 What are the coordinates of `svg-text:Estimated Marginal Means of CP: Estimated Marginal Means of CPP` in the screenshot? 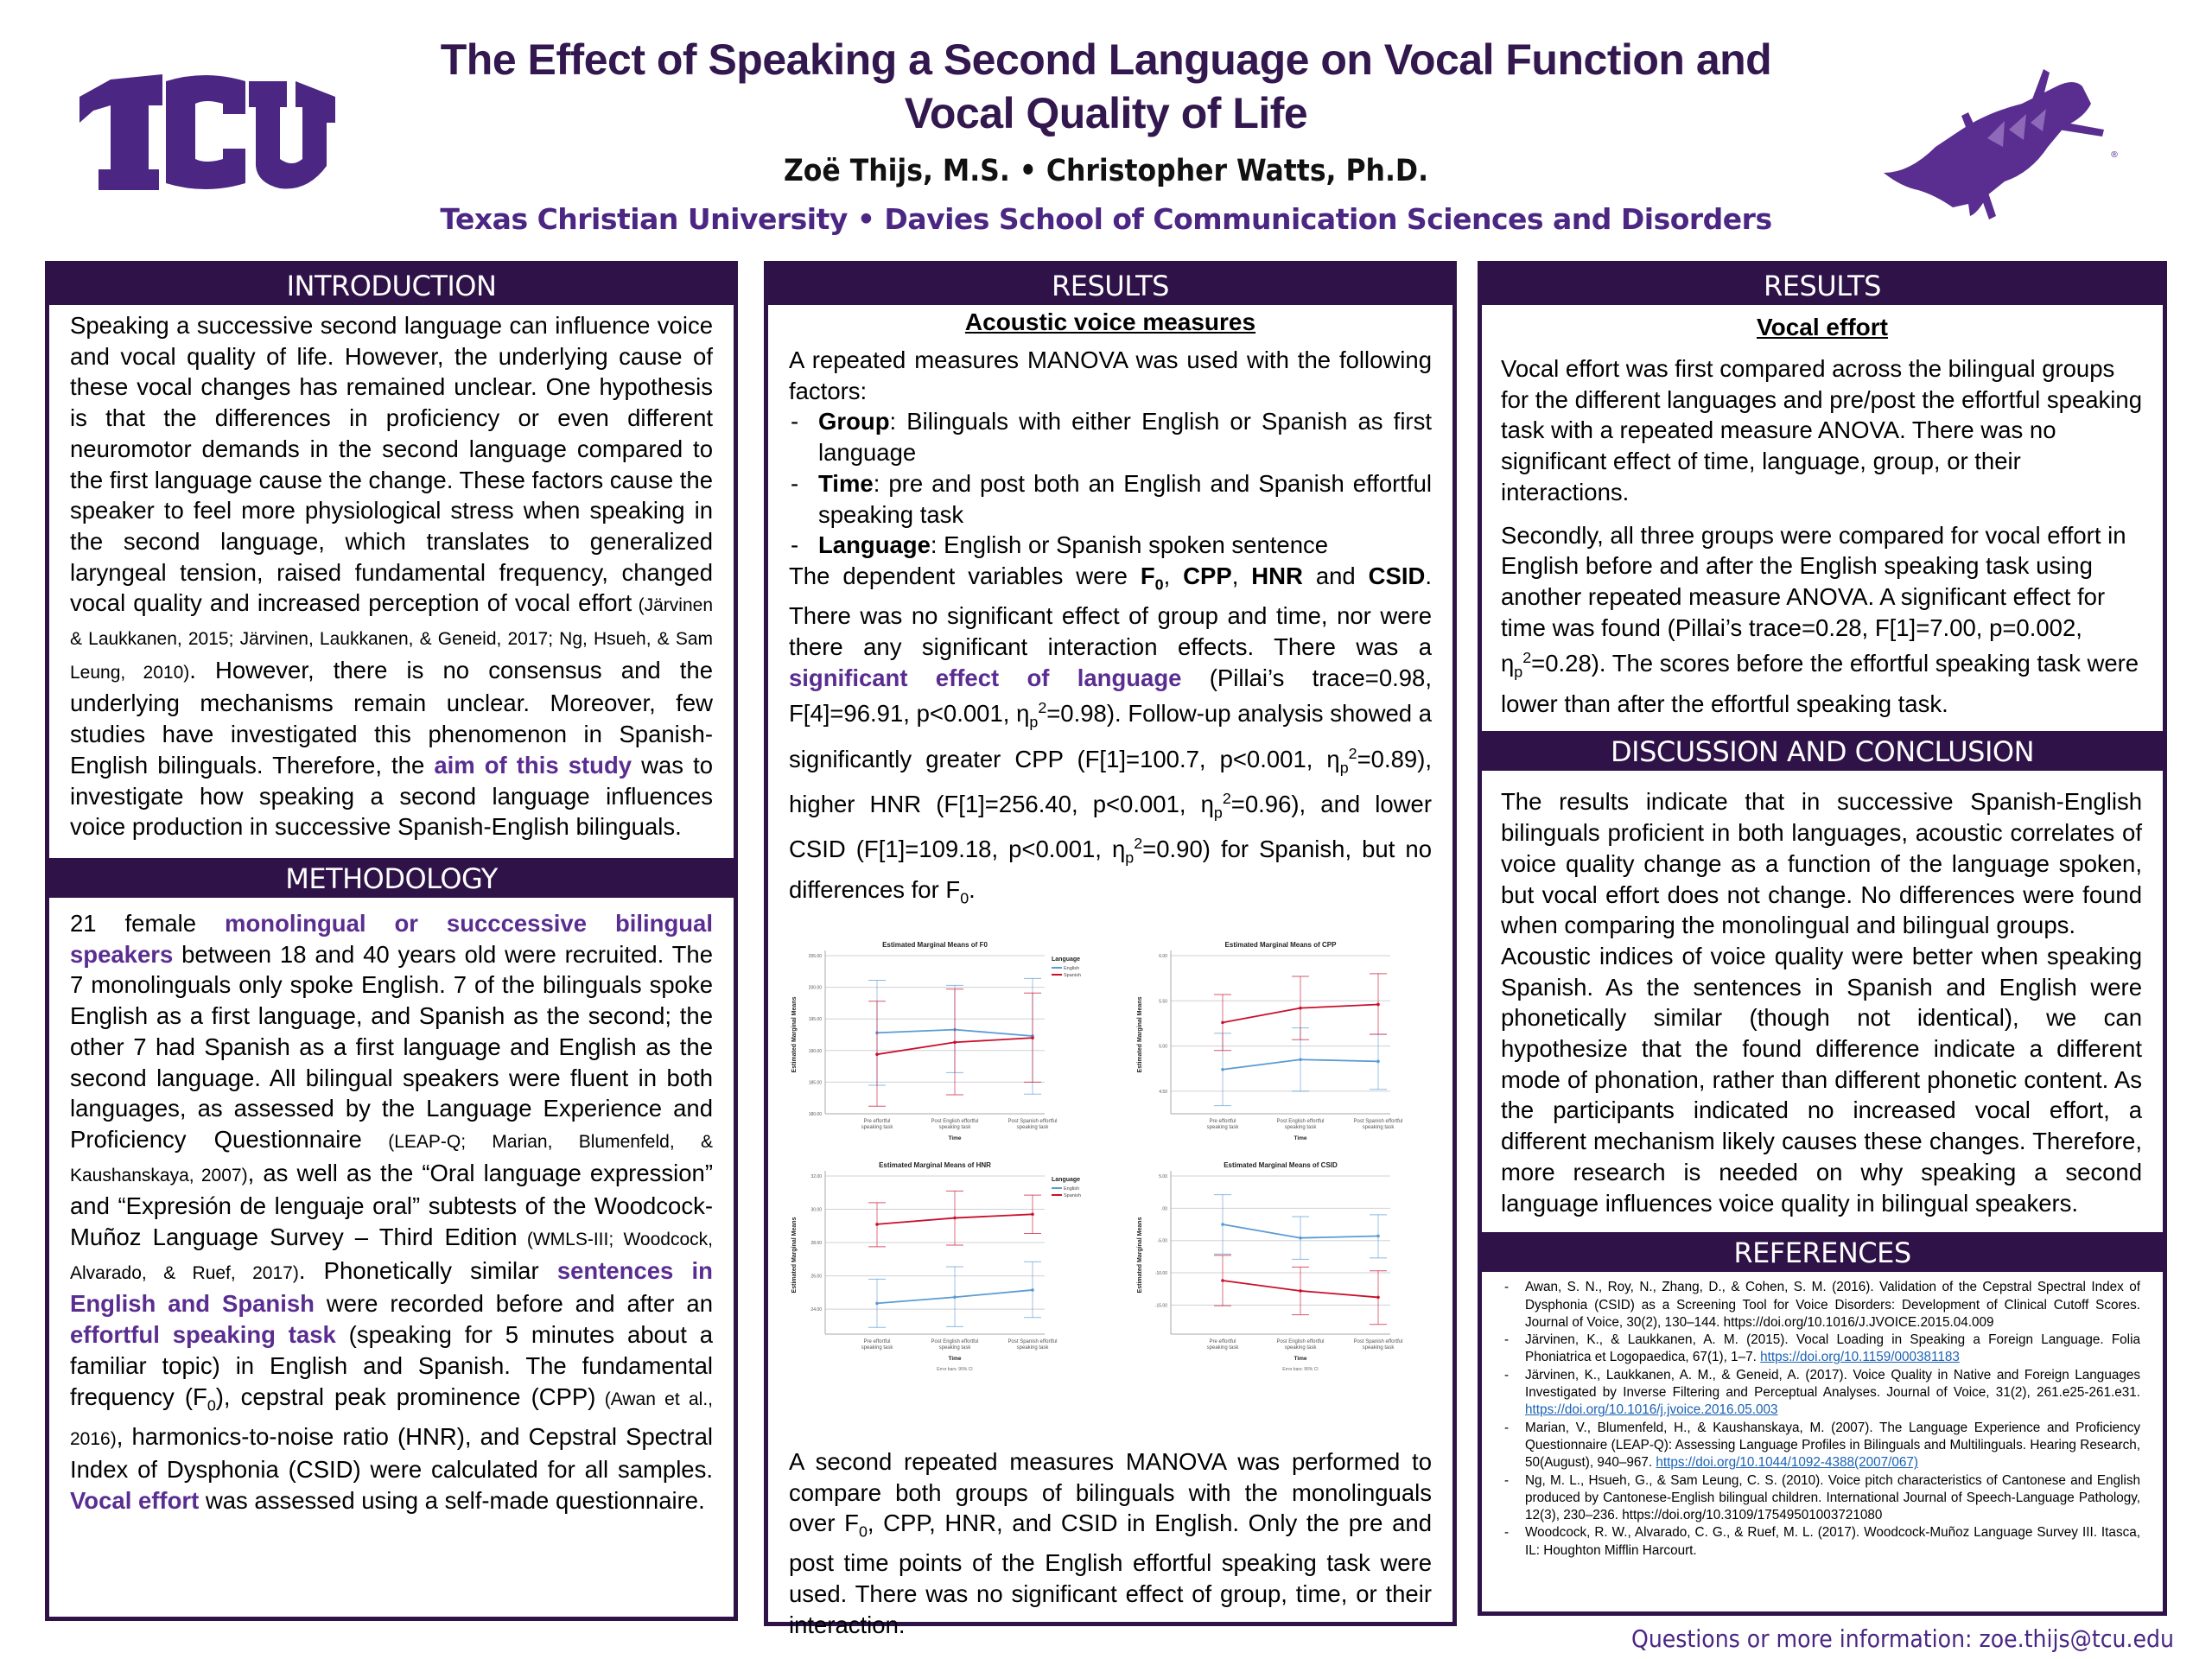 It's located at (1281, 945).